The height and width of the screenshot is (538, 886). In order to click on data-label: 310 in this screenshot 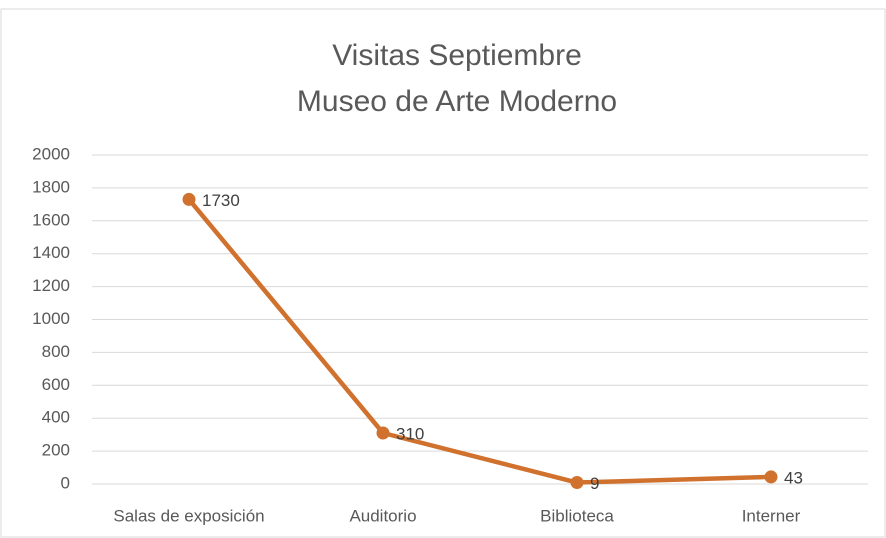, I will do `click(410, 433)`.